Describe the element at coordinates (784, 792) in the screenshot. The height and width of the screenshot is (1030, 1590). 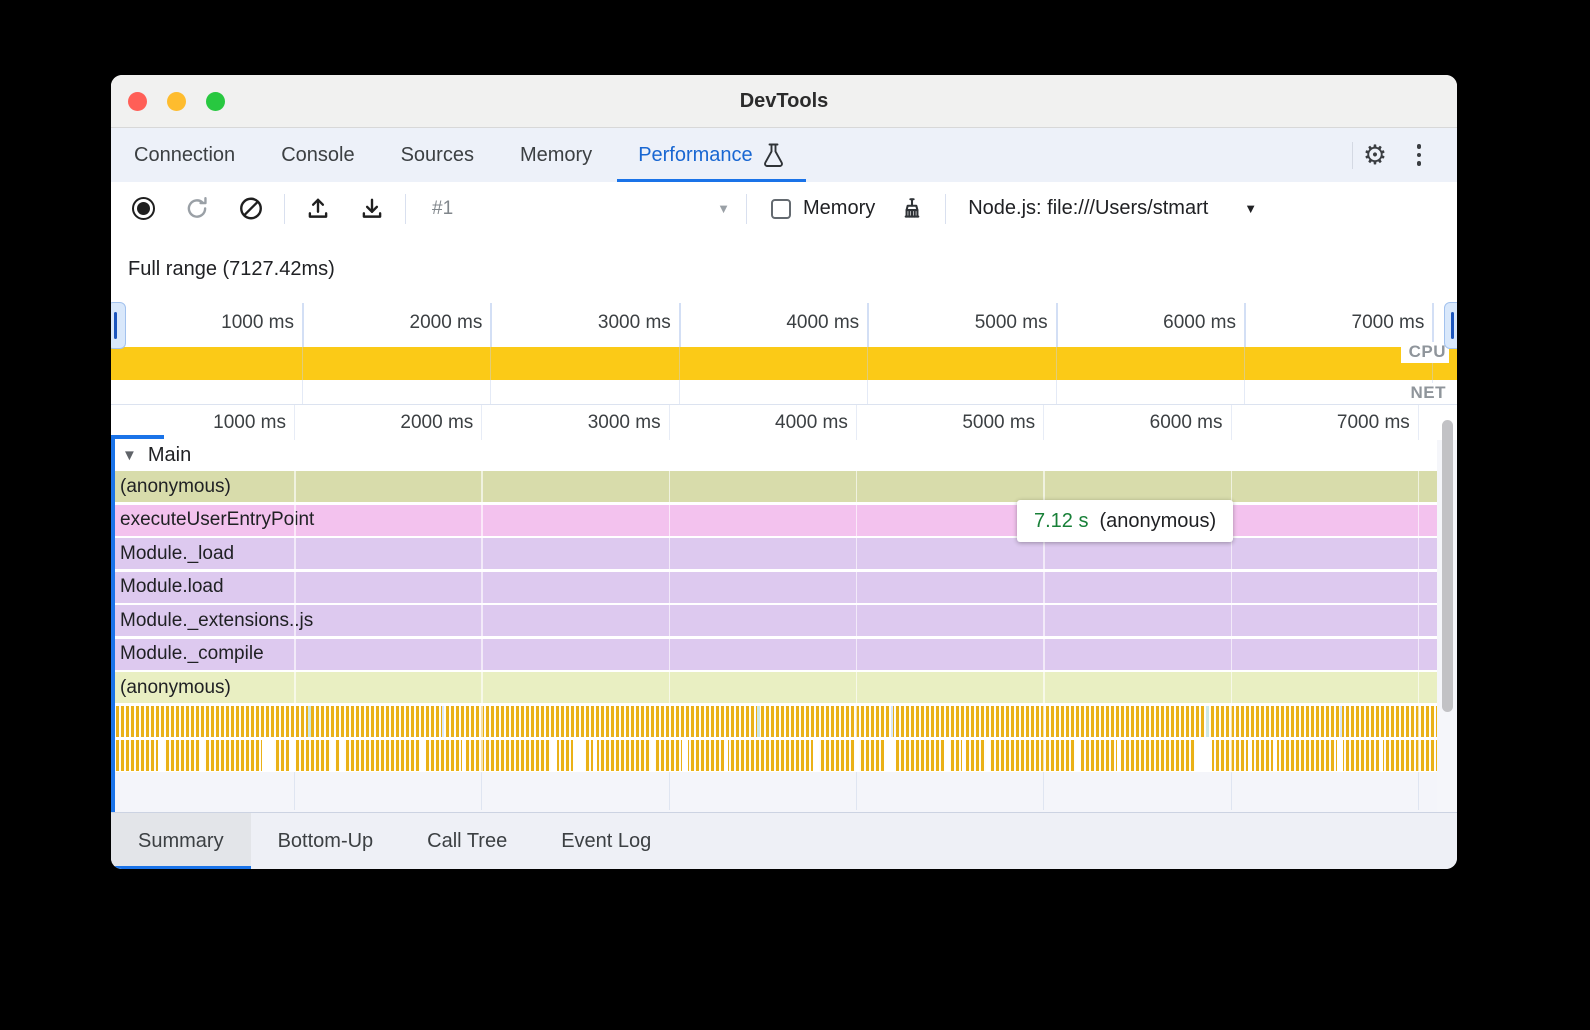
I see `flame-chart-empty-area` at that location.